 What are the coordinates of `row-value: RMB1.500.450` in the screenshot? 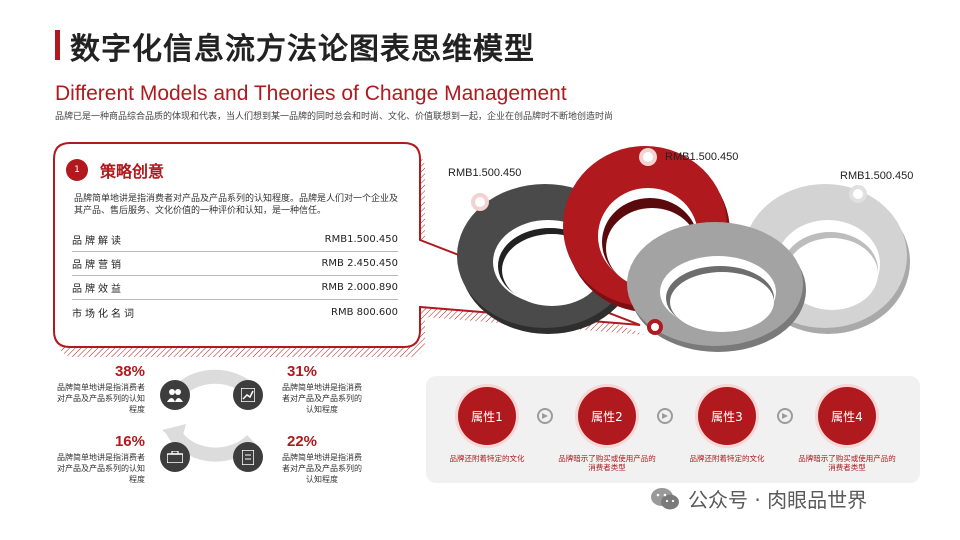 It's located at (361, 239).